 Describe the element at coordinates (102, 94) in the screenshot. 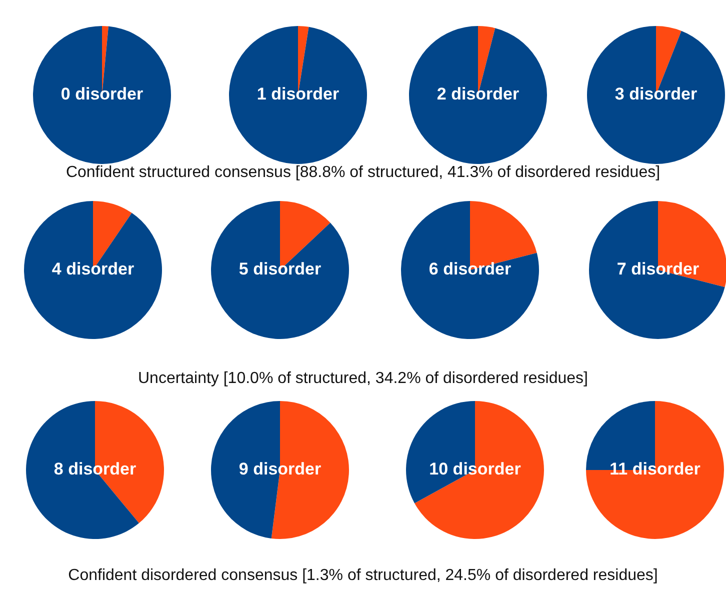

I see `text: 0 disorder` at that location.